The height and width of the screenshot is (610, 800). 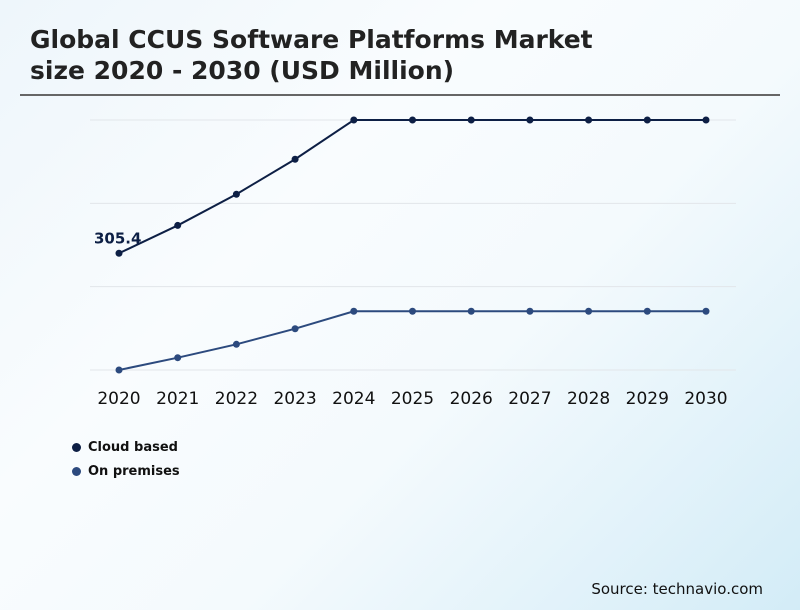 What do you see at coordinates (353, 399) in the screenshot?
I see `x-tick-label: 2024` at bounding box center [353, 399].